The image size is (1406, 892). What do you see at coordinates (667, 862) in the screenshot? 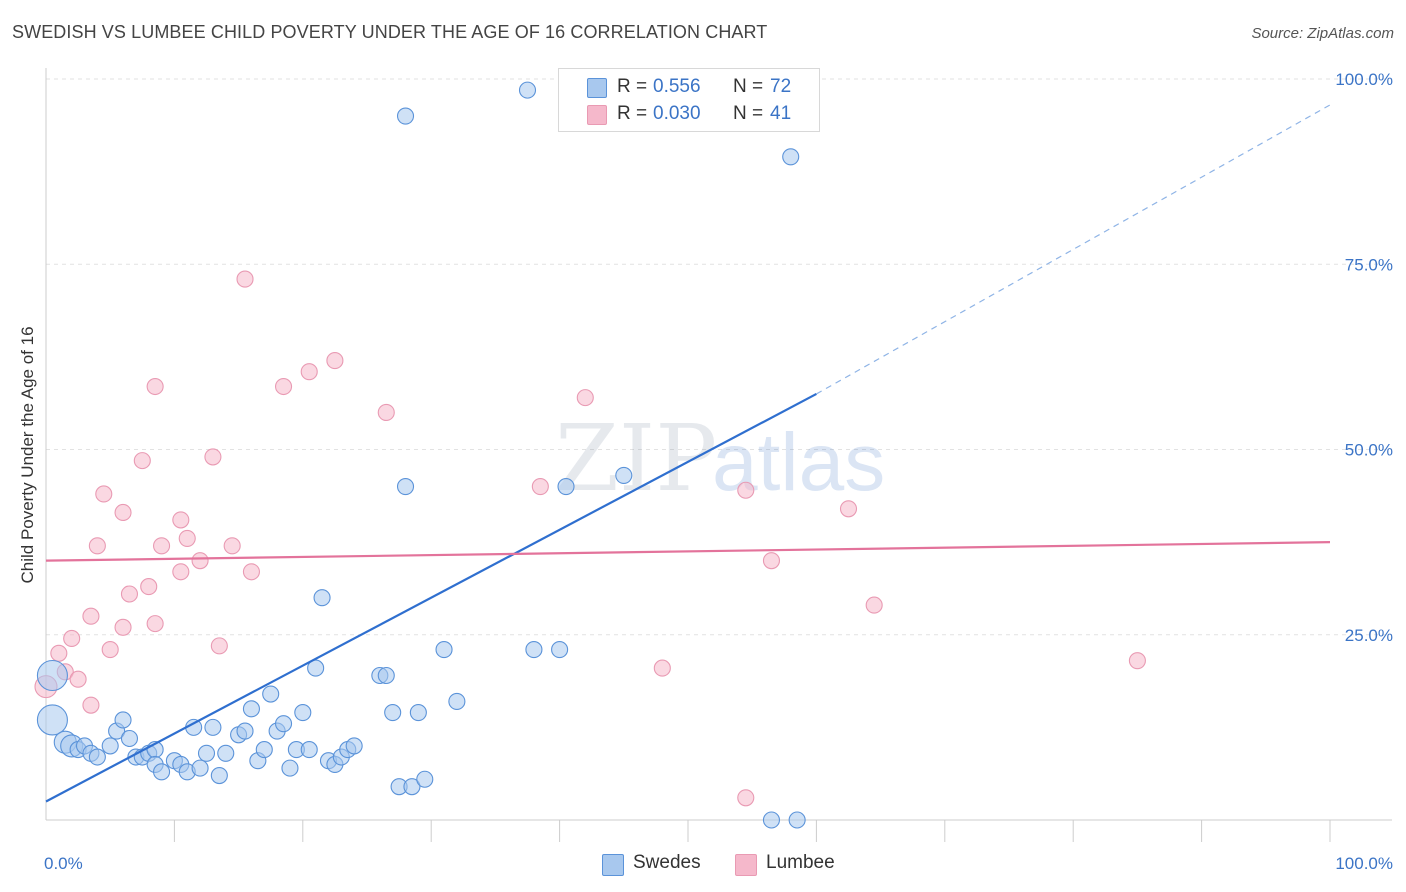
I see `swedes-legend-label: Swedes` at bounding box center [667, 862].